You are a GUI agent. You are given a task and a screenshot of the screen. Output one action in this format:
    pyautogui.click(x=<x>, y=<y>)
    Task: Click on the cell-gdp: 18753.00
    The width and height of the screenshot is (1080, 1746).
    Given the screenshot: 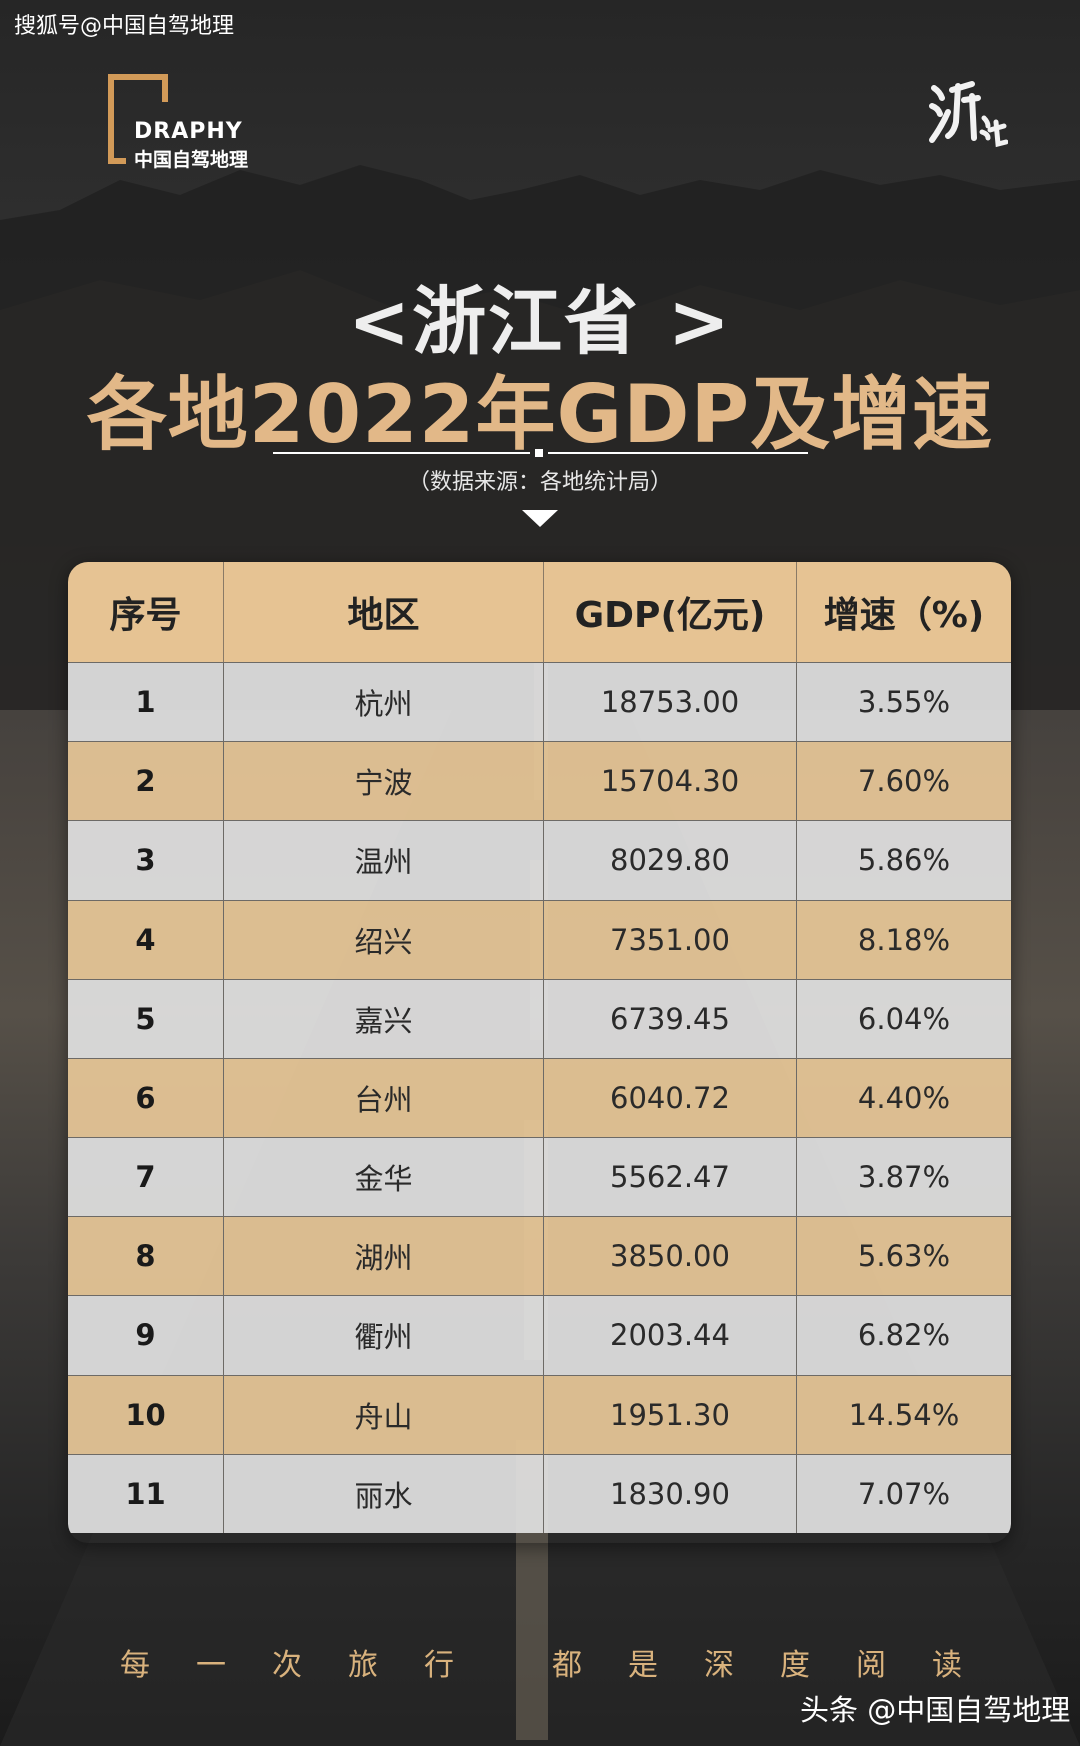 What is the action you would take?
    pyautogui.click(x=670, y=702)
    